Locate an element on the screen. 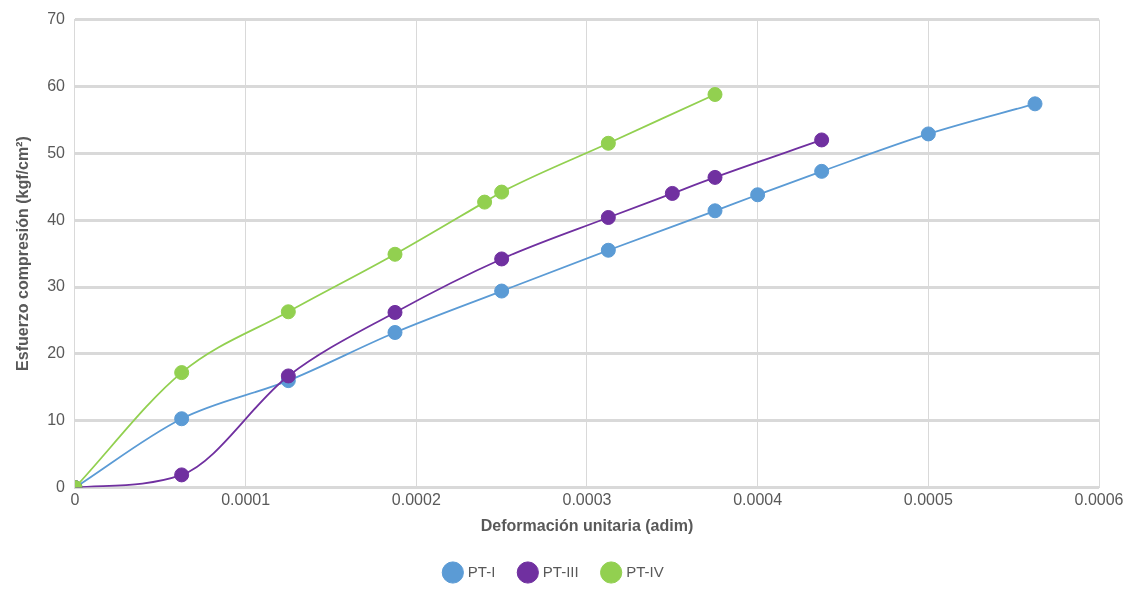 This screenshot has height=600, width=1129. x-tick-label: 0 is located at coordinates (75, 499).